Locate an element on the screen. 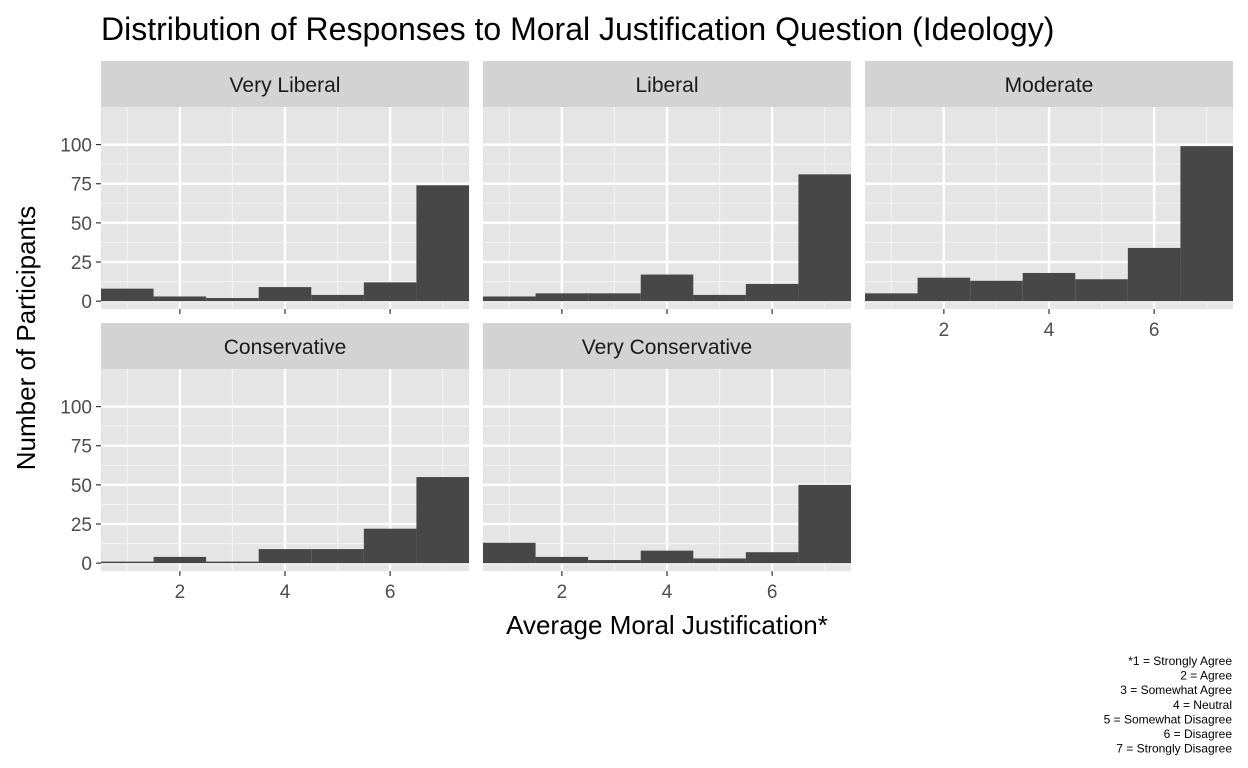 This screenshot has height=768, width=1248. strip-label-very-liberal: Very Liberal is located at coordinates (285, 85).